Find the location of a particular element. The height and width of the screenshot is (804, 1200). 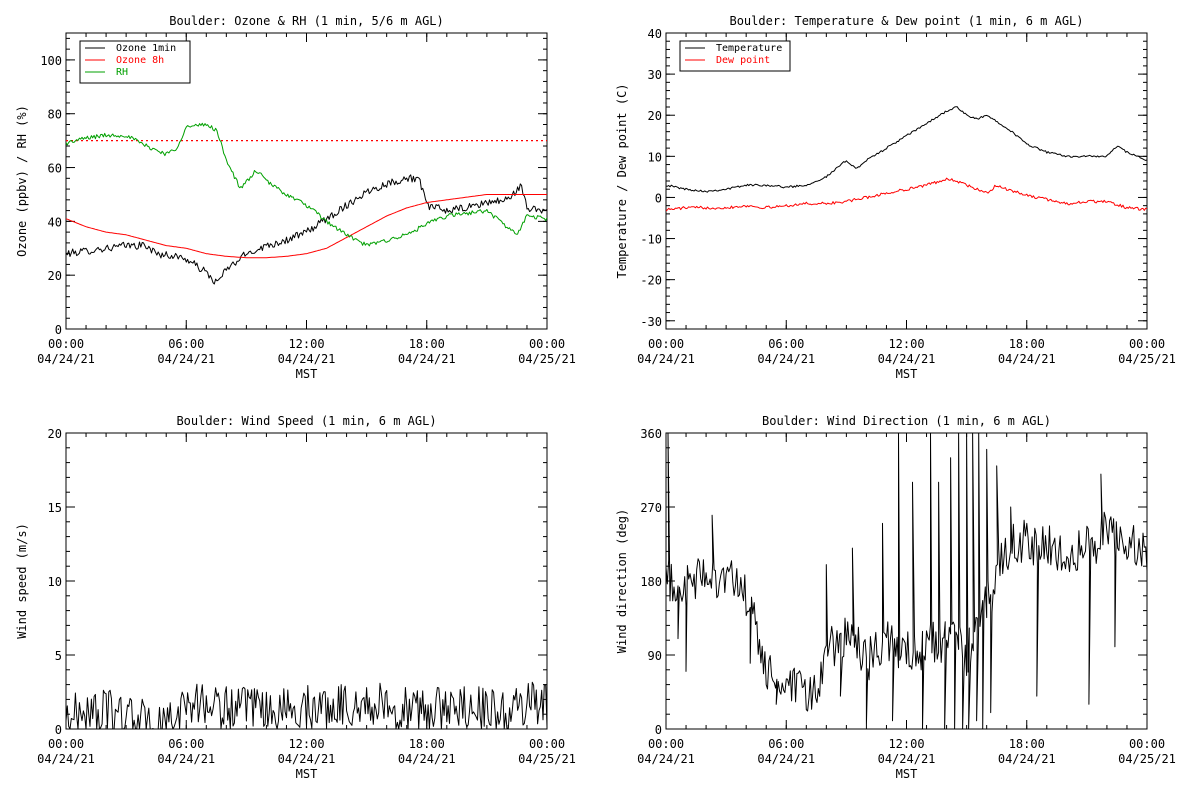

legend-label: Temperature is located at coordinates (749, 48).